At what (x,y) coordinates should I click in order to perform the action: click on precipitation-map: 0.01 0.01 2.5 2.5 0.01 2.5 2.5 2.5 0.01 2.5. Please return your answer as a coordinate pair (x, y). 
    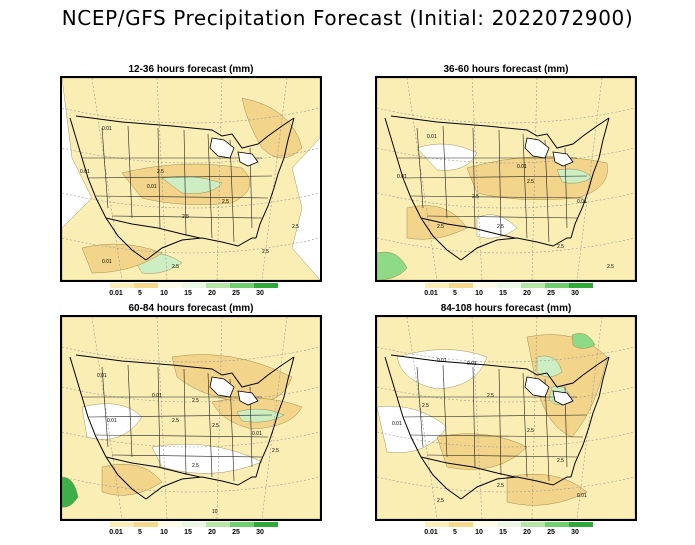
    Looking at the image, I should click on (506, 418).